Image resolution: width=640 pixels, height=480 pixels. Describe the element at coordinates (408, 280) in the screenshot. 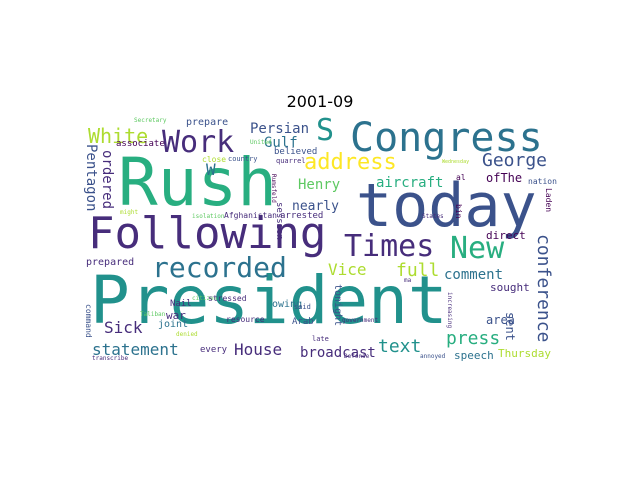

I see `word-ma: ma` at that location.